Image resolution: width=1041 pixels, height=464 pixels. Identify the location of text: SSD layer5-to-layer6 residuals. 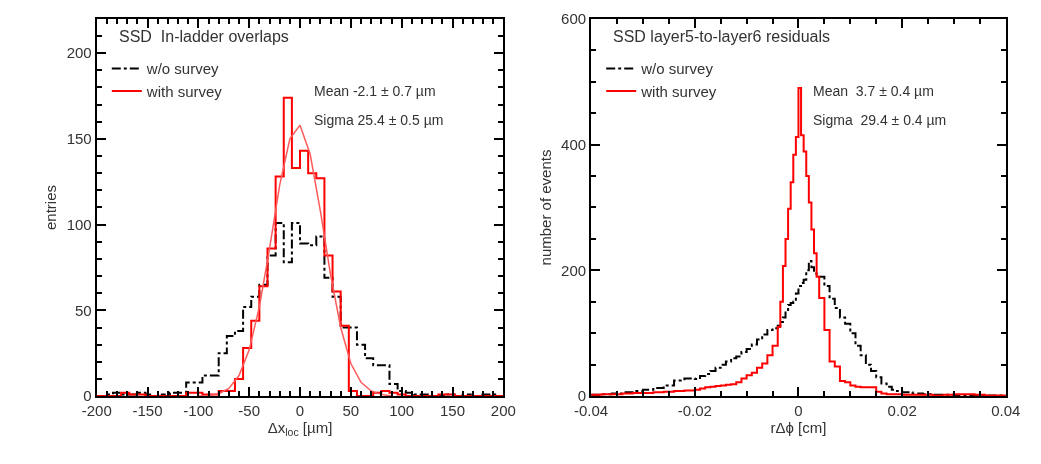
(721, 36).